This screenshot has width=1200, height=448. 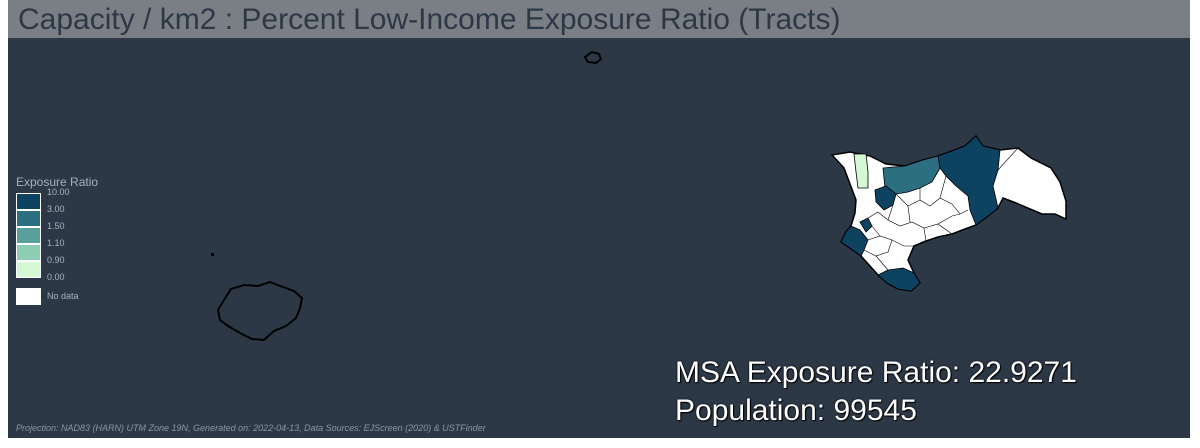 I want to click on legend-class-4: 1.10, so click(x=71, y=249).